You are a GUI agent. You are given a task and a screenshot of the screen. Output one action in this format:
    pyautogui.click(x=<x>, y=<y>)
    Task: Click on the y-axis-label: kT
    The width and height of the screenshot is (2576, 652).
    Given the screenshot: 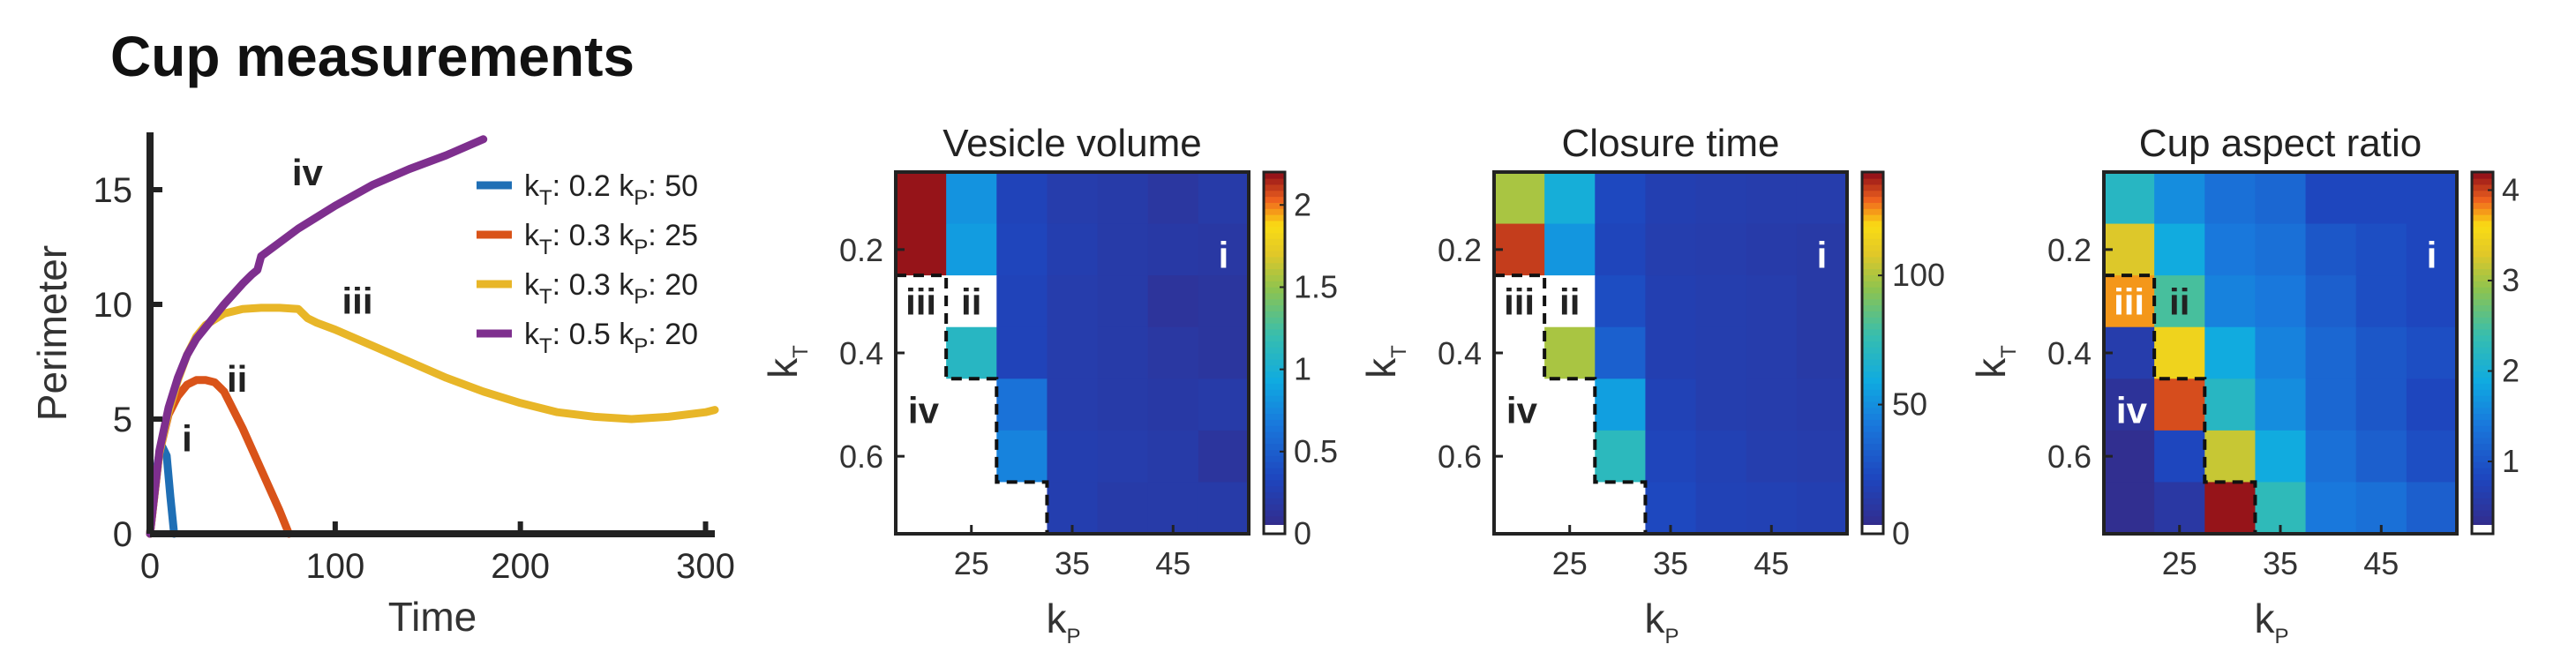 What is the action you would take?
    pyautogui.click(x=1994, y=361)
    